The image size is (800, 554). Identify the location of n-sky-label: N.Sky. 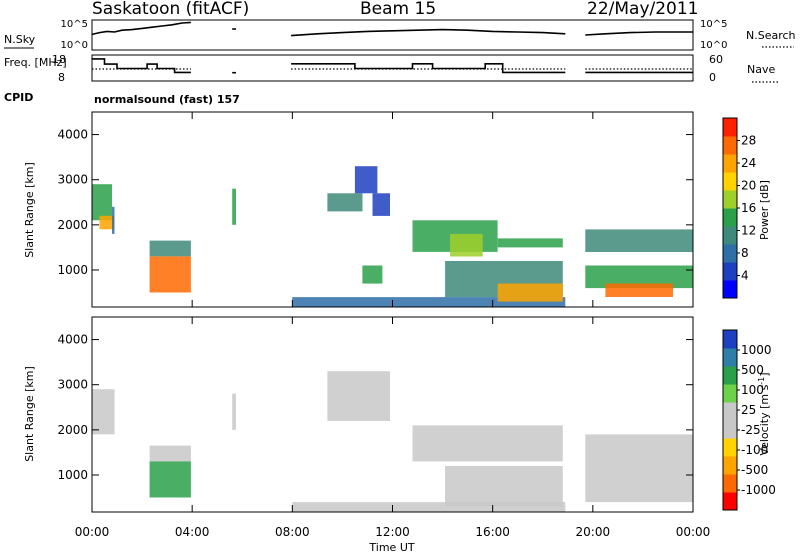
(20, 39).